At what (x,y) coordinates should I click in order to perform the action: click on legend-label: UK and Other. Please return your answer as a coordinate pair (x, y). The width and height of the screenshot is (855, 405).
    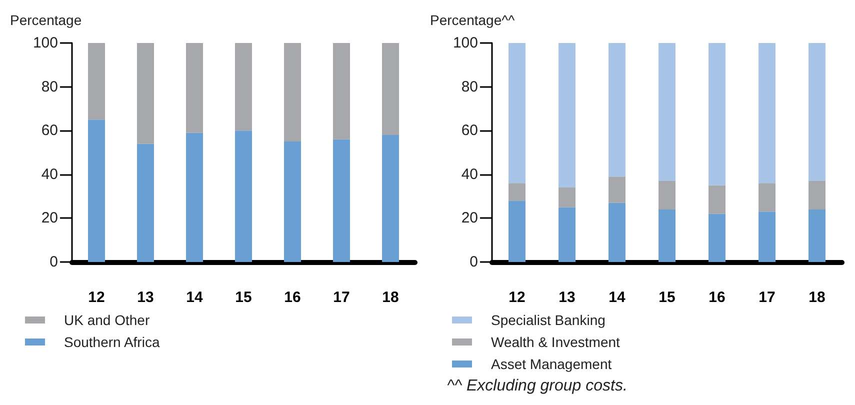
    Looking at the image, I should click on (107, 320).